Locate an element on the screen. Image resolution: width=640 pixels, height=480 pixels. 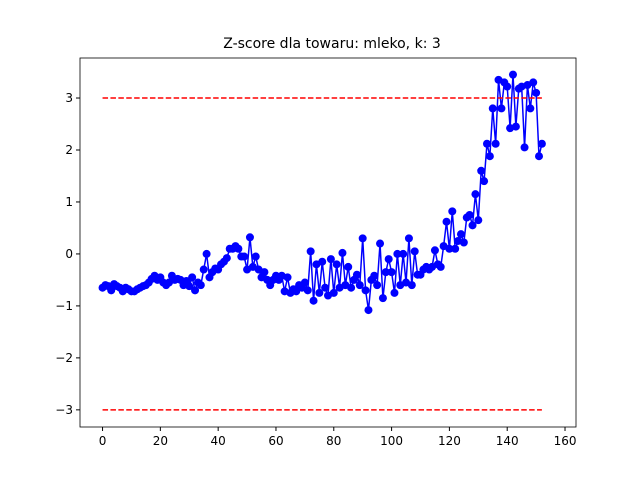
x-tick-label: 80 is located at coordinates (333, 441).